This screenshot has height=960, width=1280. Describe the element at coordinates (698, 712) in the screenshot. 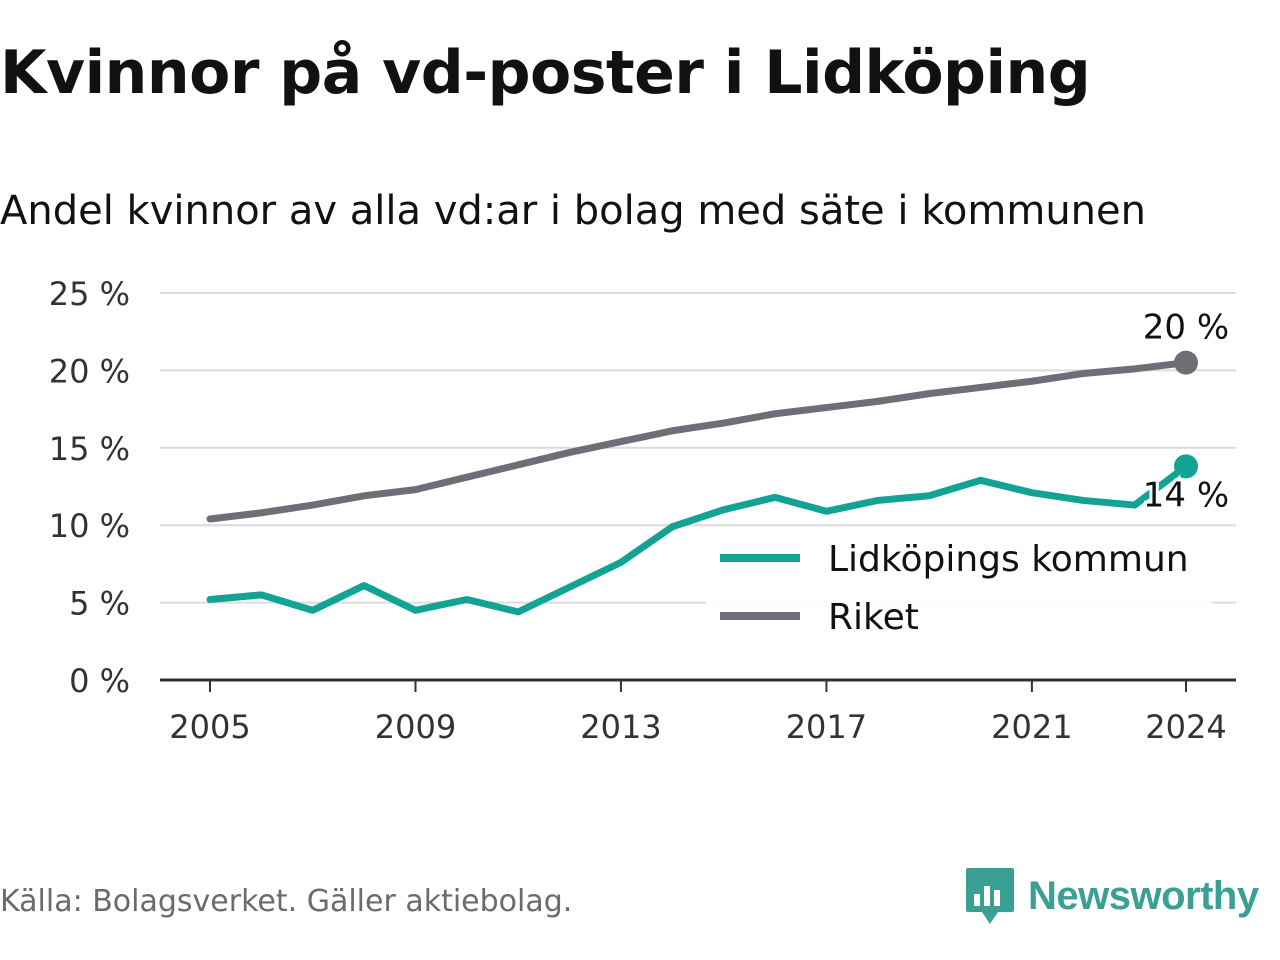

I see `x-axis: 2005 2009 2013 2017 2021 2024` at that location.